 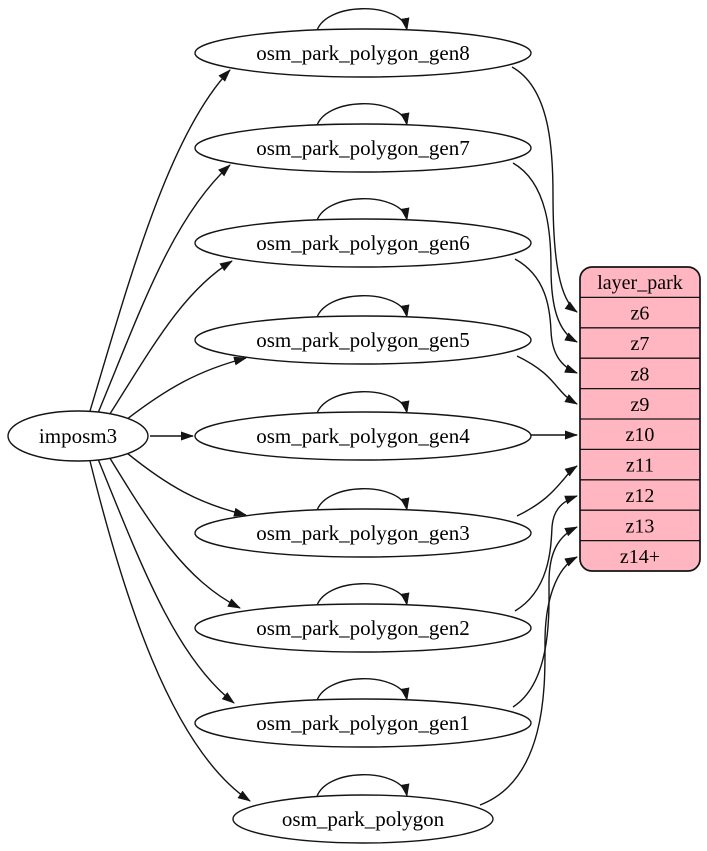 I want to click on node-imposm3: imposm3, so click(x=78, y=436).